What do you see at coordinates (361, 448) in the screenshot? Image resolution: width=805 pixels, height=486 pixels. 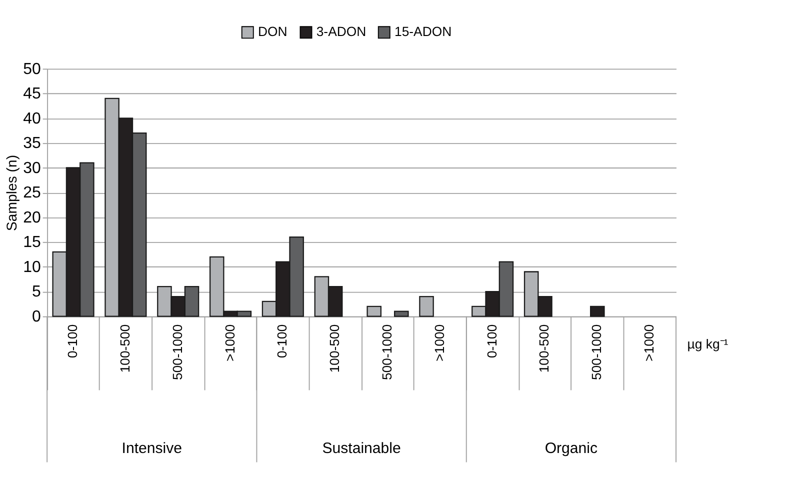 I see `text: Sustainable` at bounding box center [361, 448].